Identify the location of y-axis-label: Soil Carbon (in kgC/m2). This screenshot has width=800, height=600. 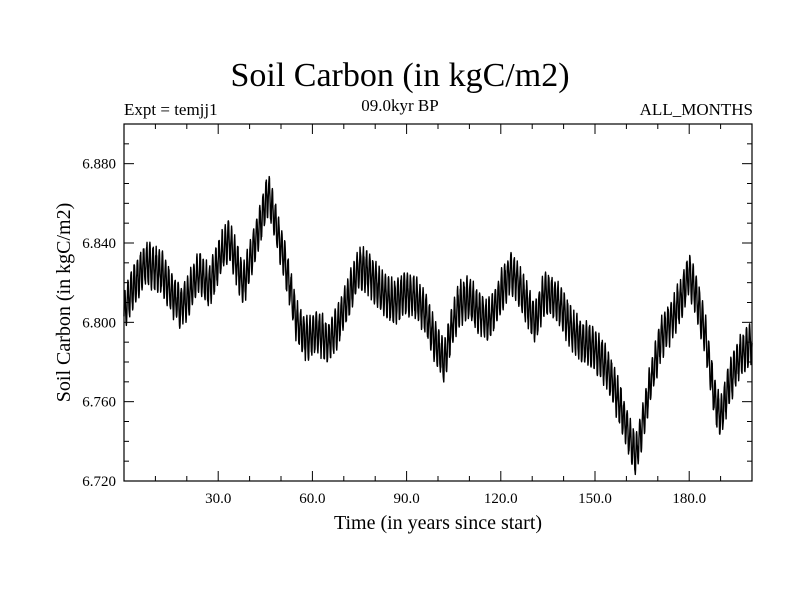
(64, 302).